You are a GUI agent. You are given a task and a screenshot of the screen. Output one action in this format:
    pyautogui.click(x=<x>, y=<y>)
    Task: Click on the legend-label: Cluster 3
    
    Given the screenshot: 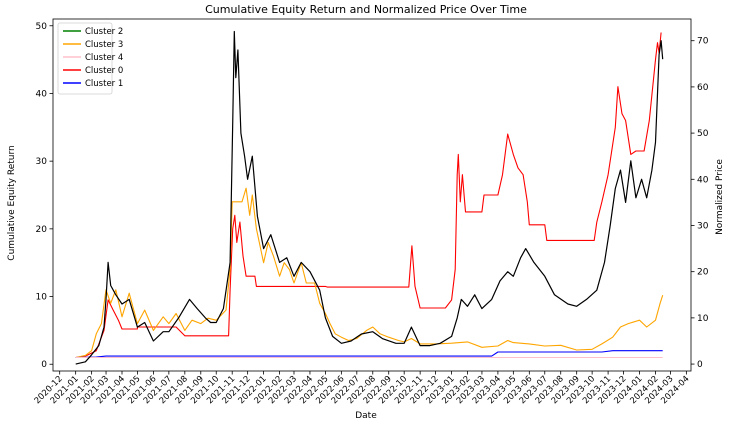 What is the action you would take?
    pyautogui.click(x=104, y=45)
    